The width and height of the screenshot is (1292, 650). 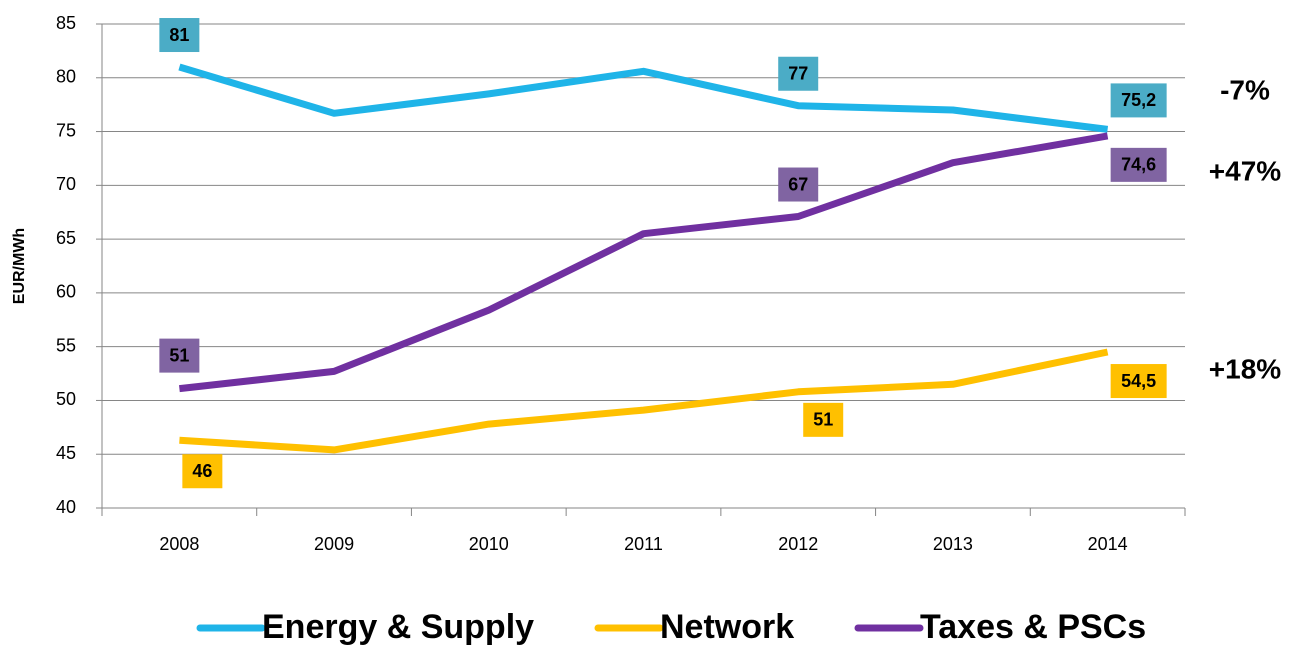 What do you see at coordinates (66, 130) in the screenshot?
I see `y-tick-label: 75` at bounding box center [66, 130].